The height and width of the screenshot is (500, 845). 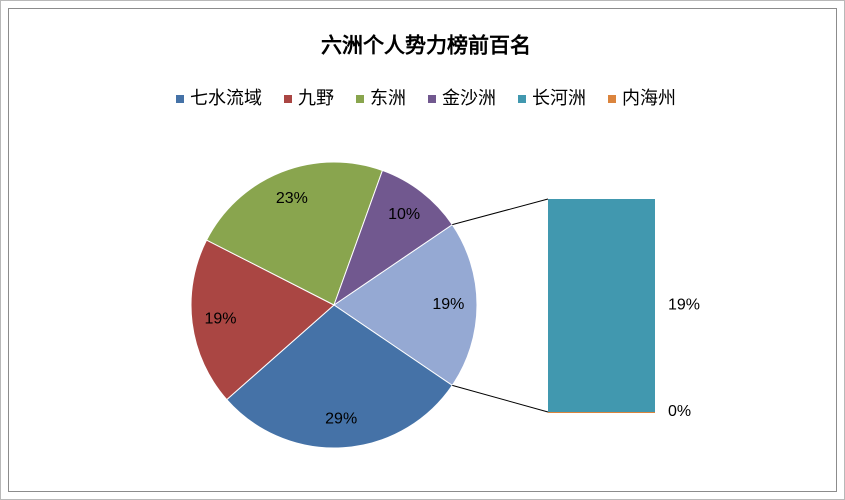 What do you see at coordinates (341, 418) in the screenshot?
I see `data-label: 29%` at bounding box center [341, 418].